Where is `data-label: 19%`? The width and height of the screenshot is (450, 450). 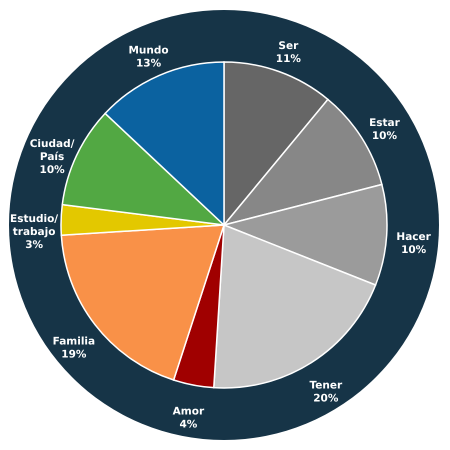 data-label: 19% is located at coordinates (74, 354).